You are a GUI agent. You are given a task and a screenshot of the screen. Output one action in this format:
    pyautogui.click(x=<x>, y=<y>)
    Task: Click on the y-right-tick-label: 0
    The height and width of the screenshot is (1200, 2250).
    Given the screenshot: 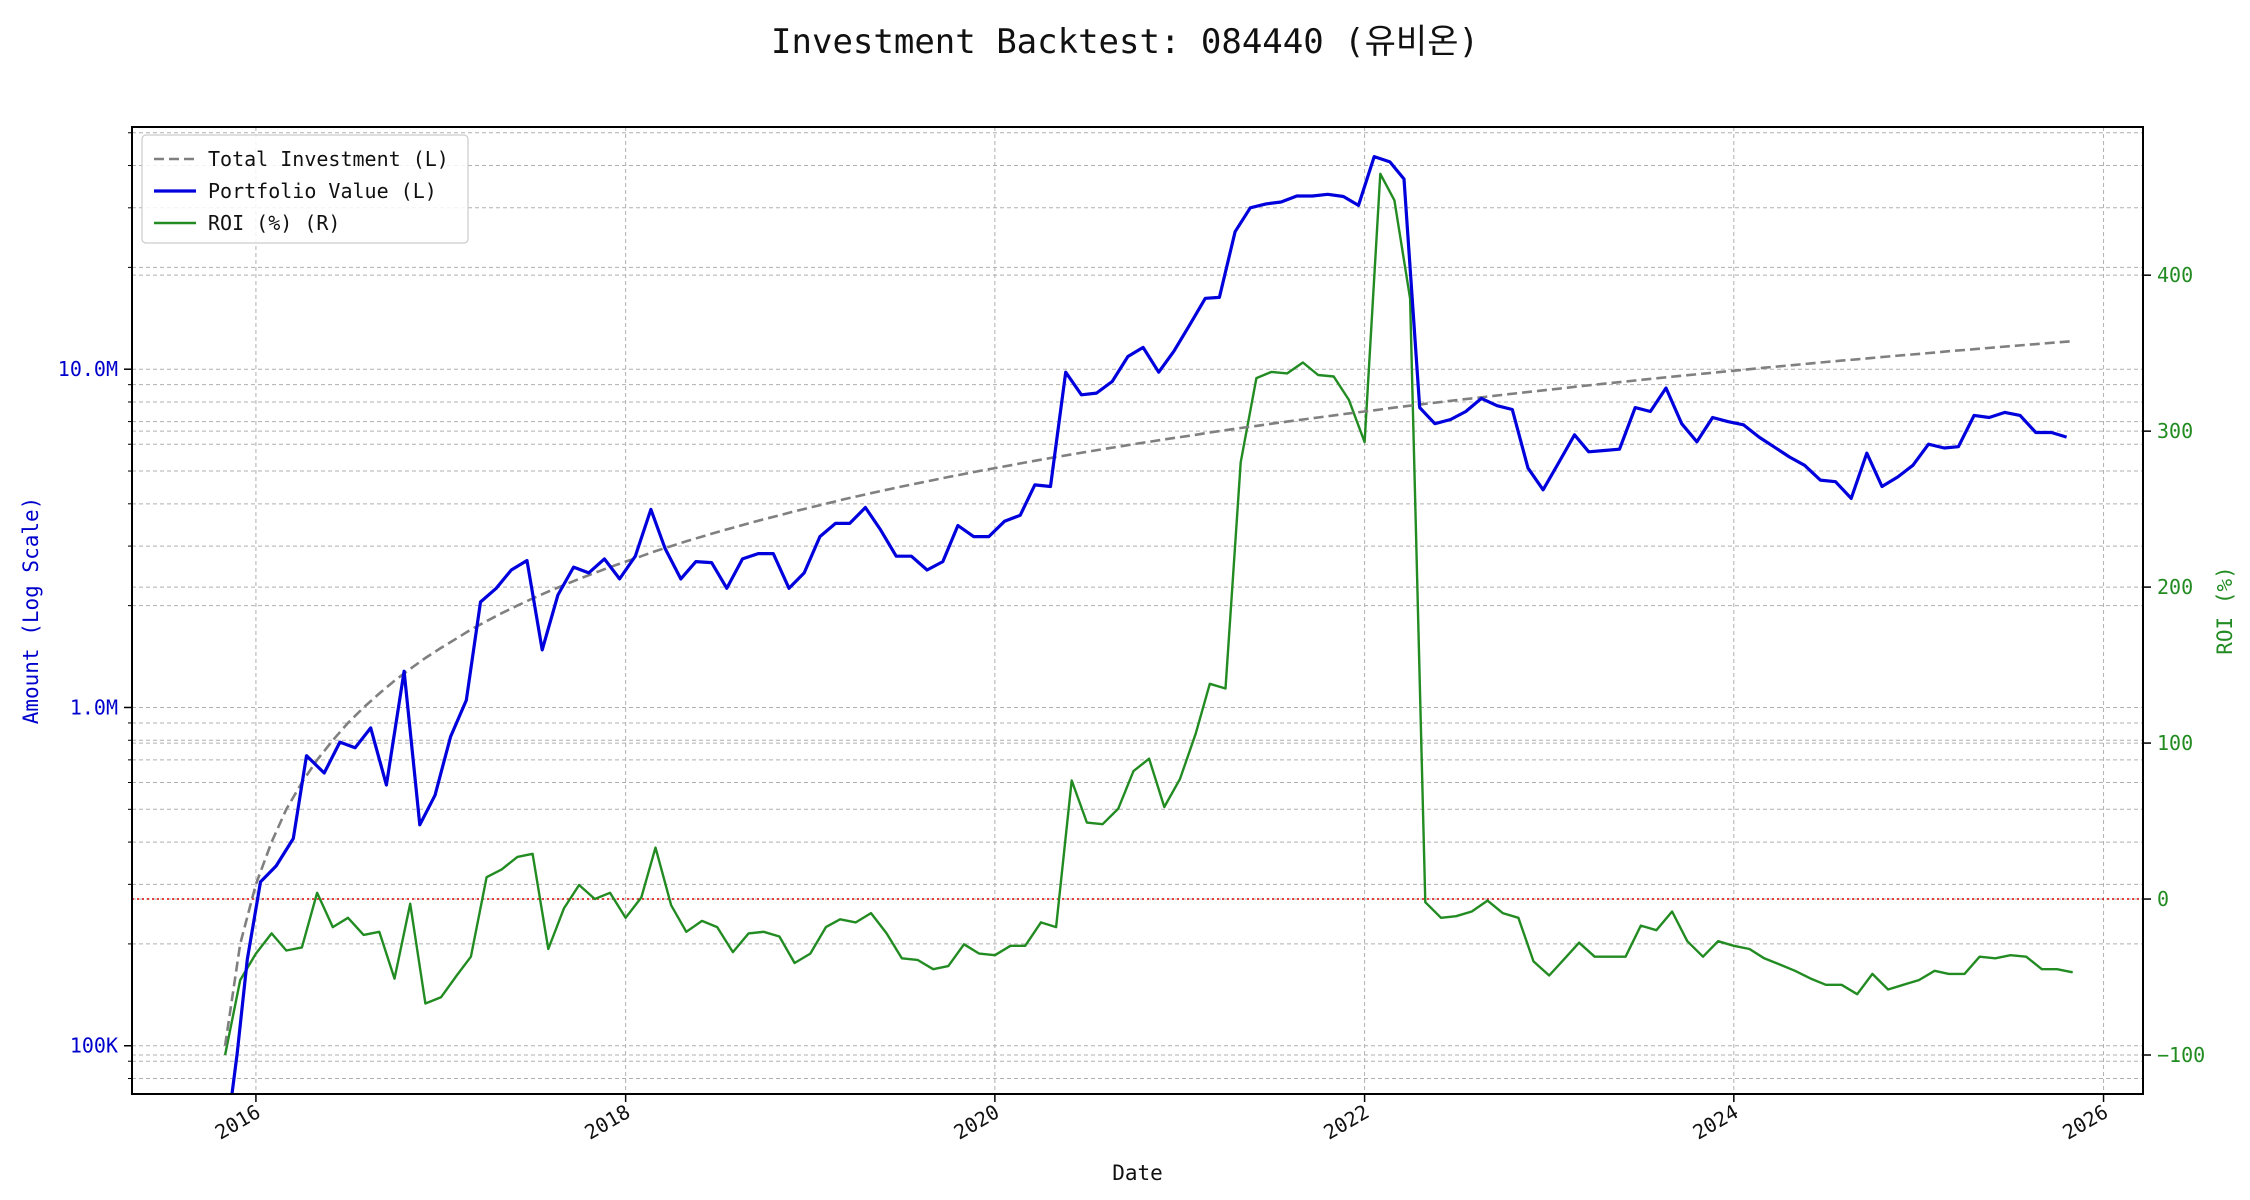 What is the action you would take?
    pyautogui.click(x=2163, y=899)
    